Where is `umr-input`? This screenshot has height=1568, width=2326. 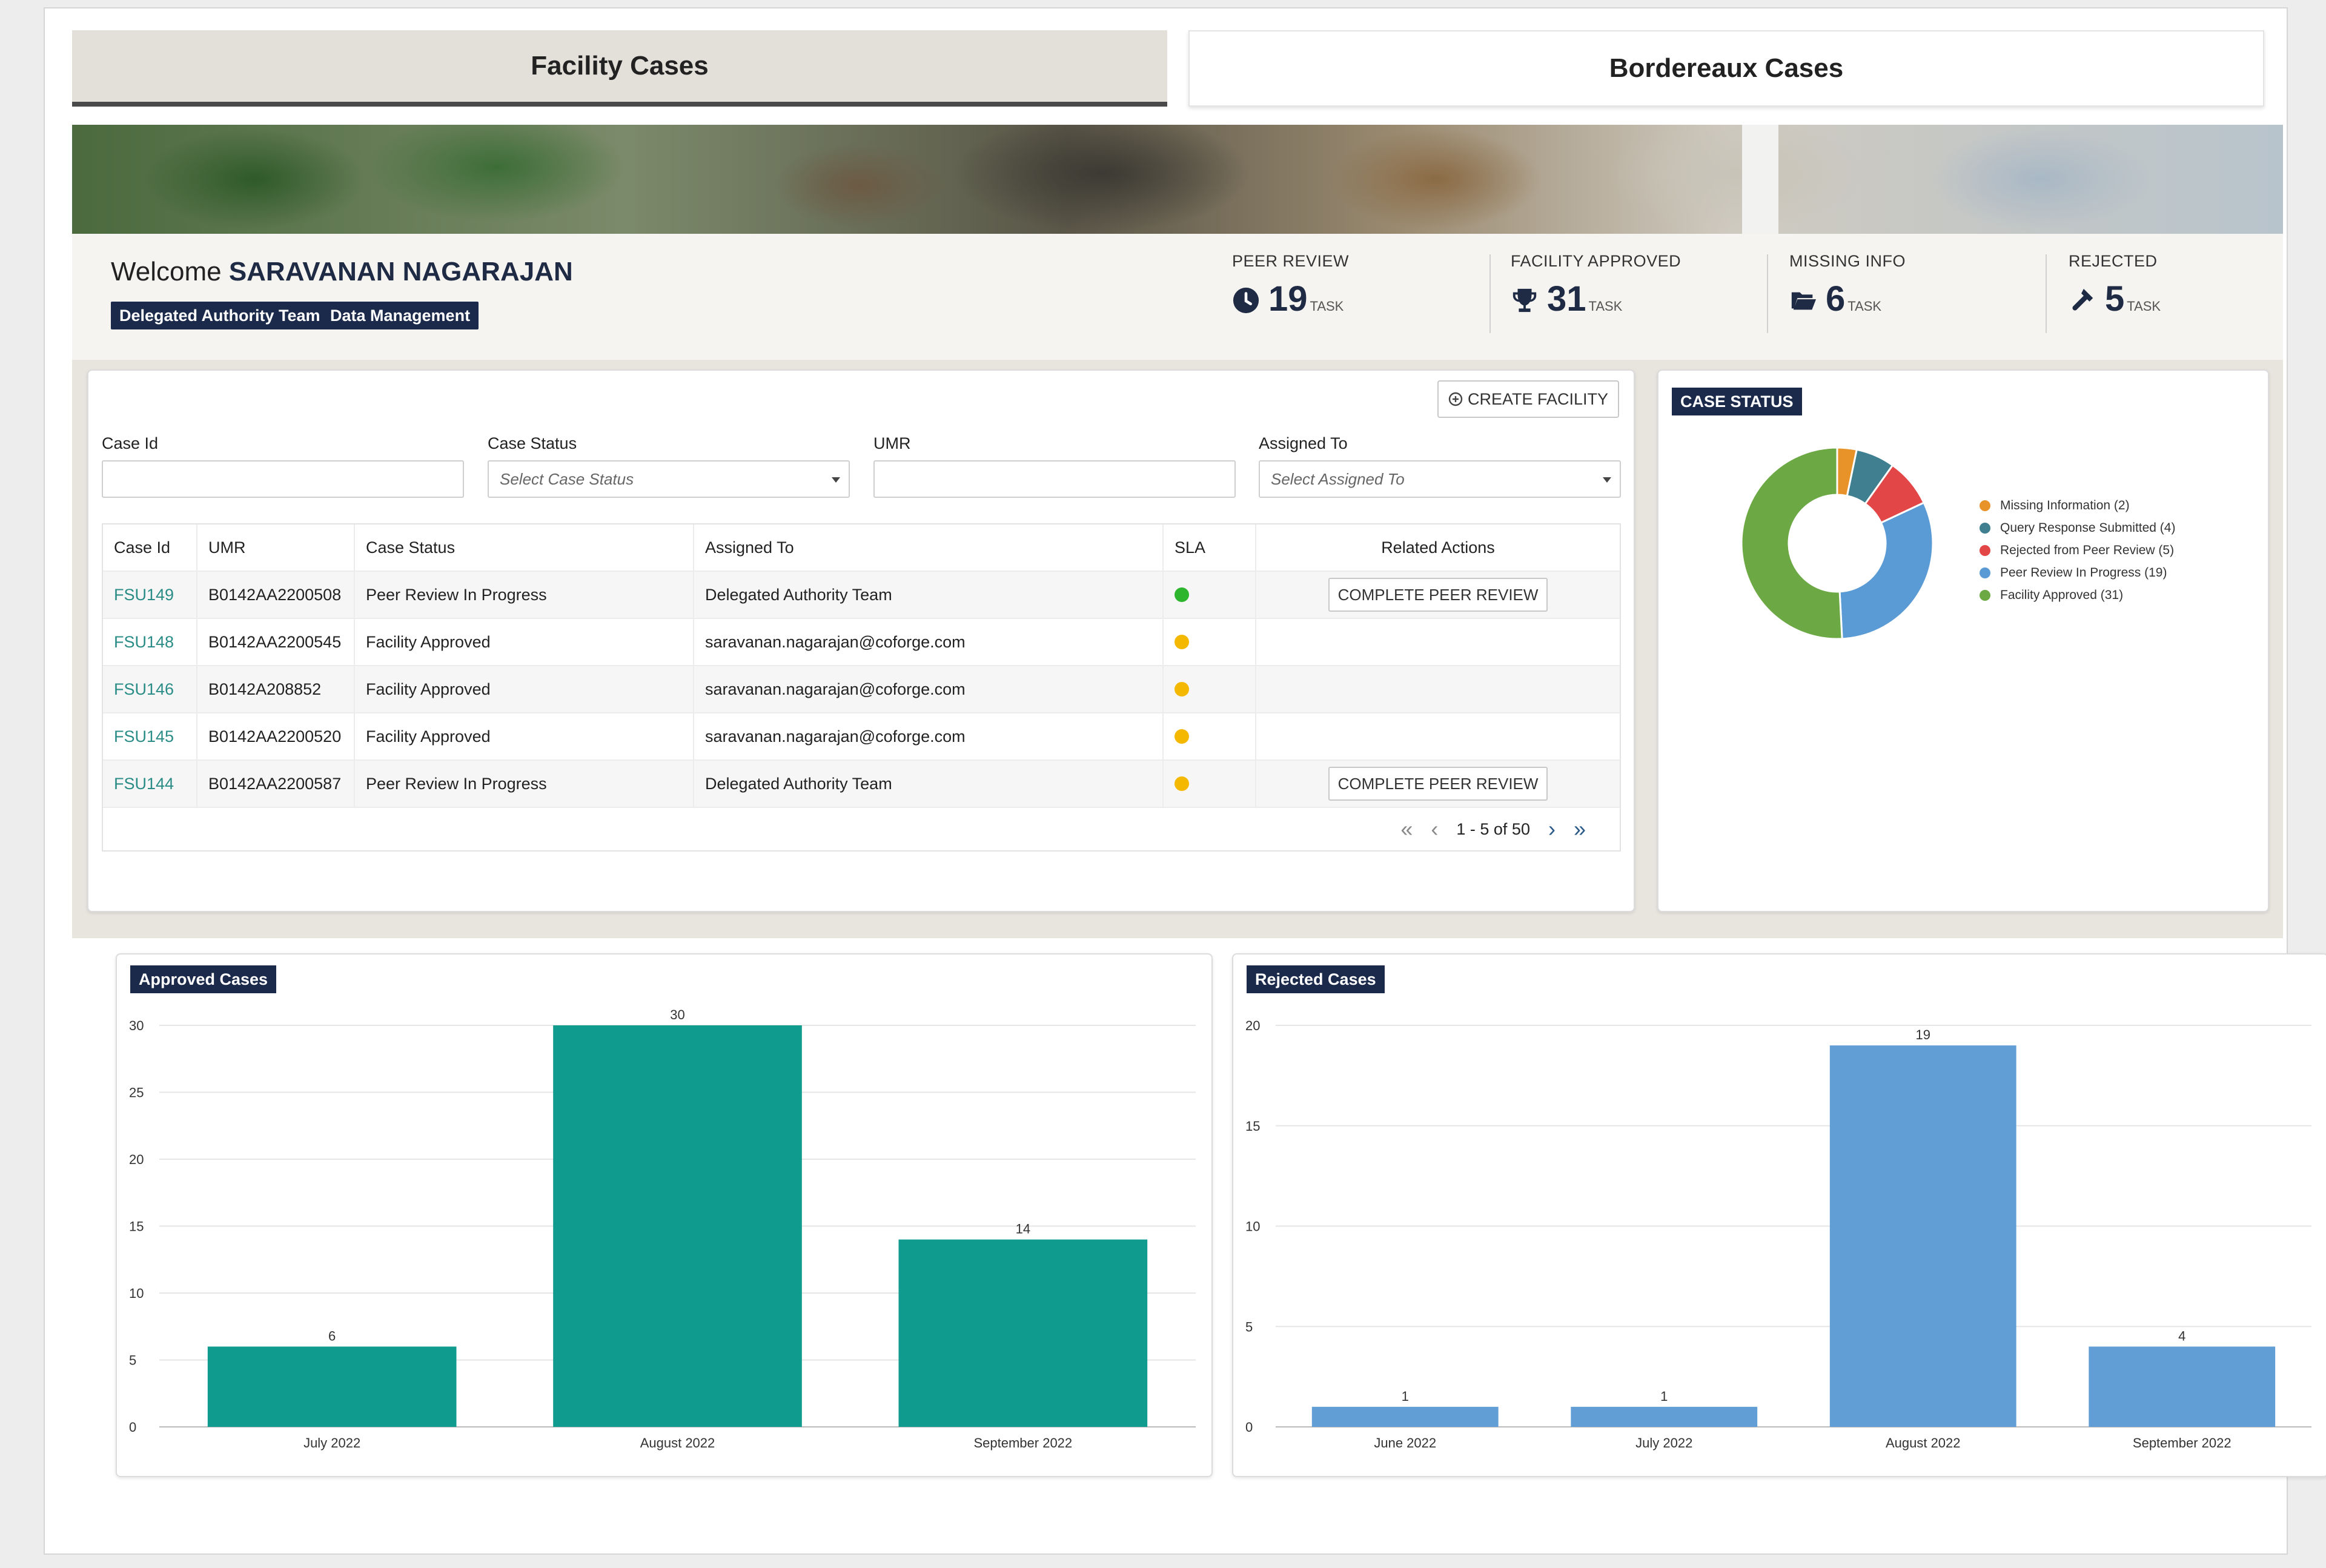
umr-input is located at coordinates (1054, 479).